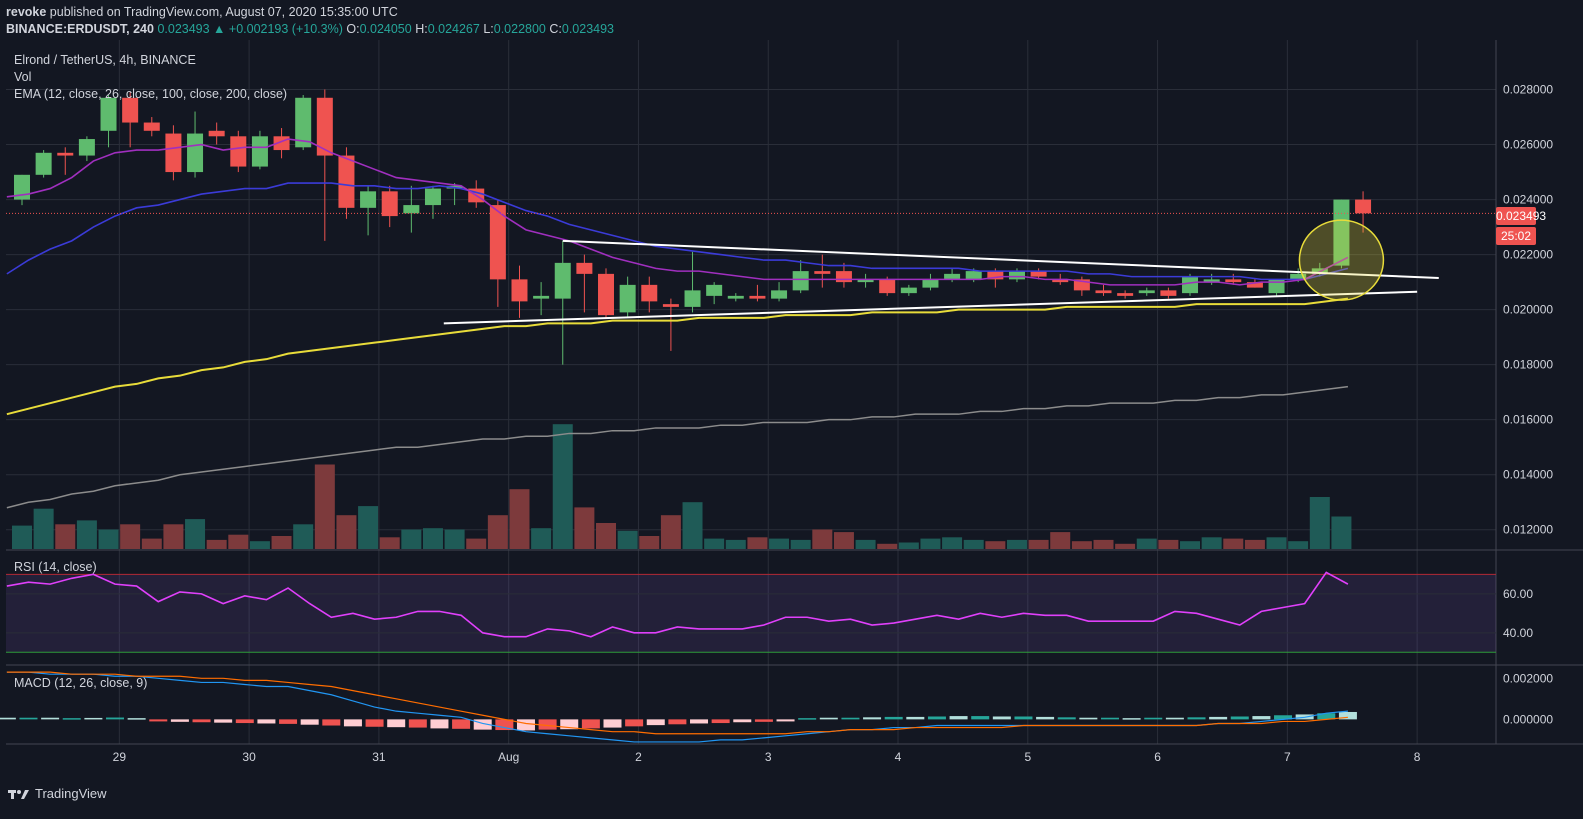  Describe the element at coordinates (930, 307) in the screenshot. I see `trendline-lower` at that location.